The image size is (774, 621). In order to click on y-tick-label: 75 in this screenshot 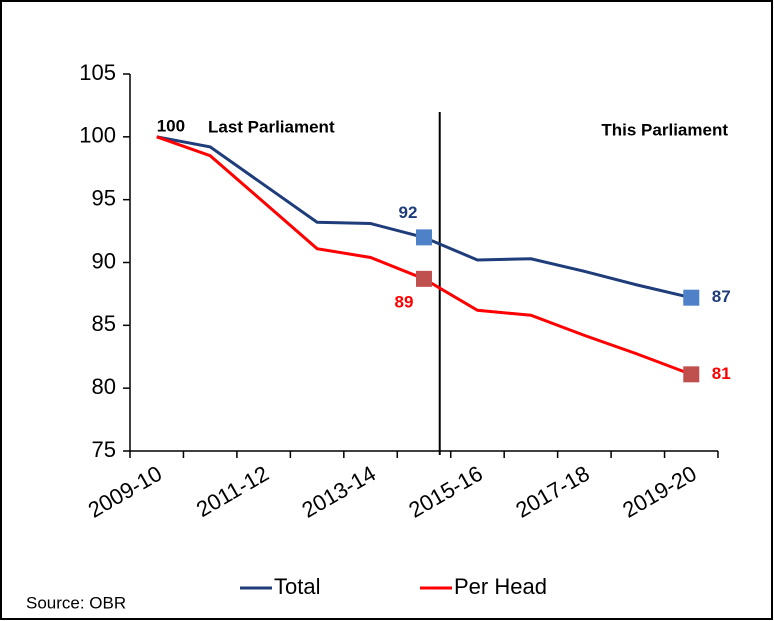, I will do `click(104, 449)`.